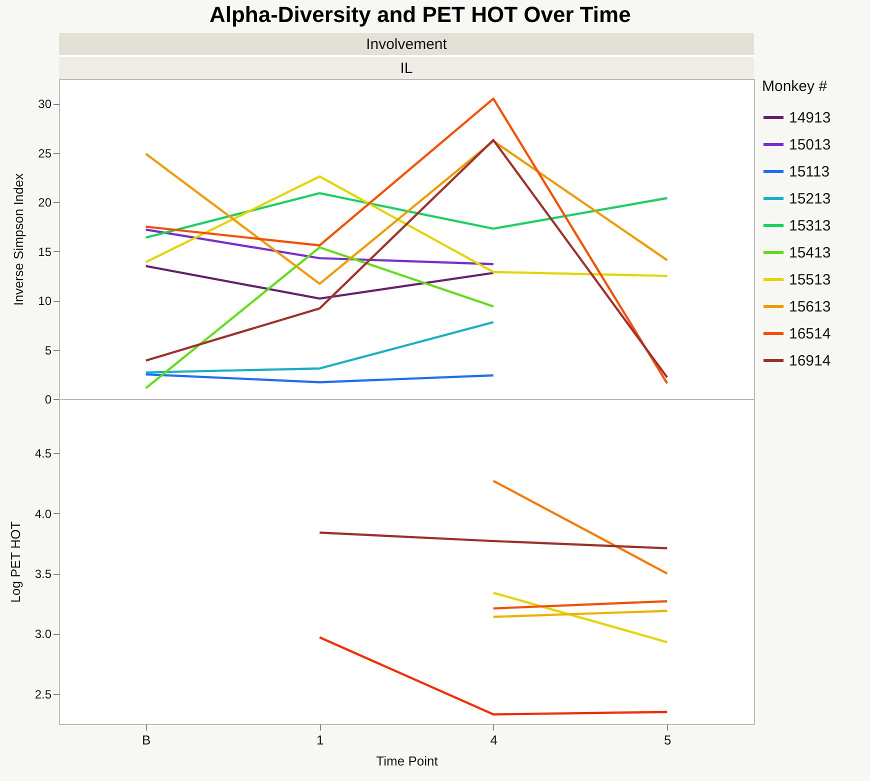  I want to click on y-axis-title: Inverse Simpson Index, so click(18, 239).